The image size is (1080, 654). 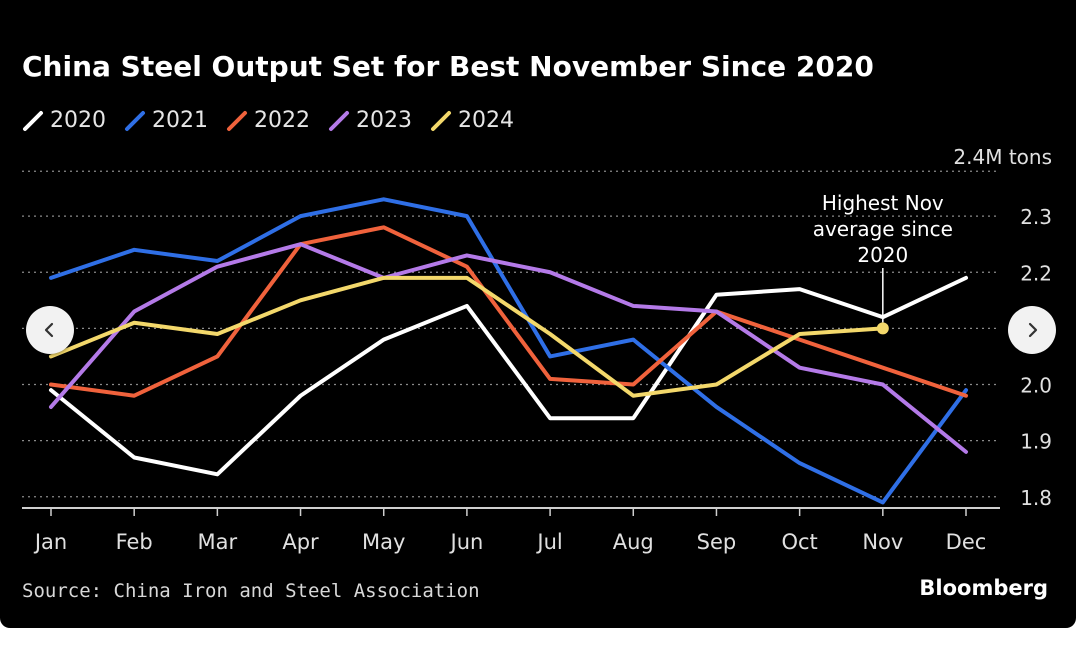 I want to click on chevron-right-icon, so click(x=1033, y=330).